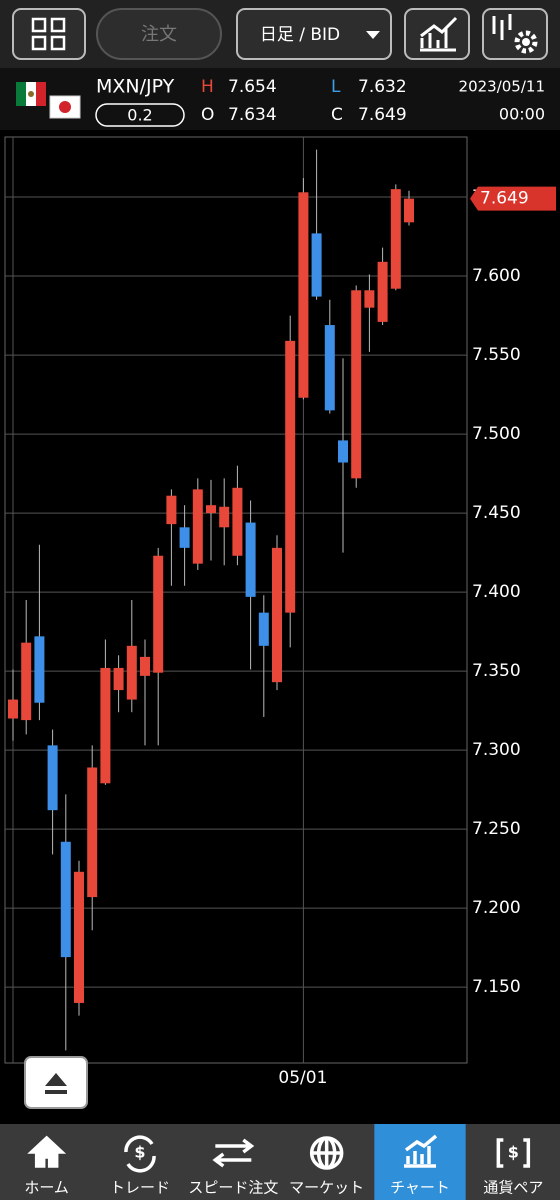 The image size is (560, 1200). What do you see at coordinates (49, 34) in the screenshot?
I see `menu-button` at bounding box center [49, 34].